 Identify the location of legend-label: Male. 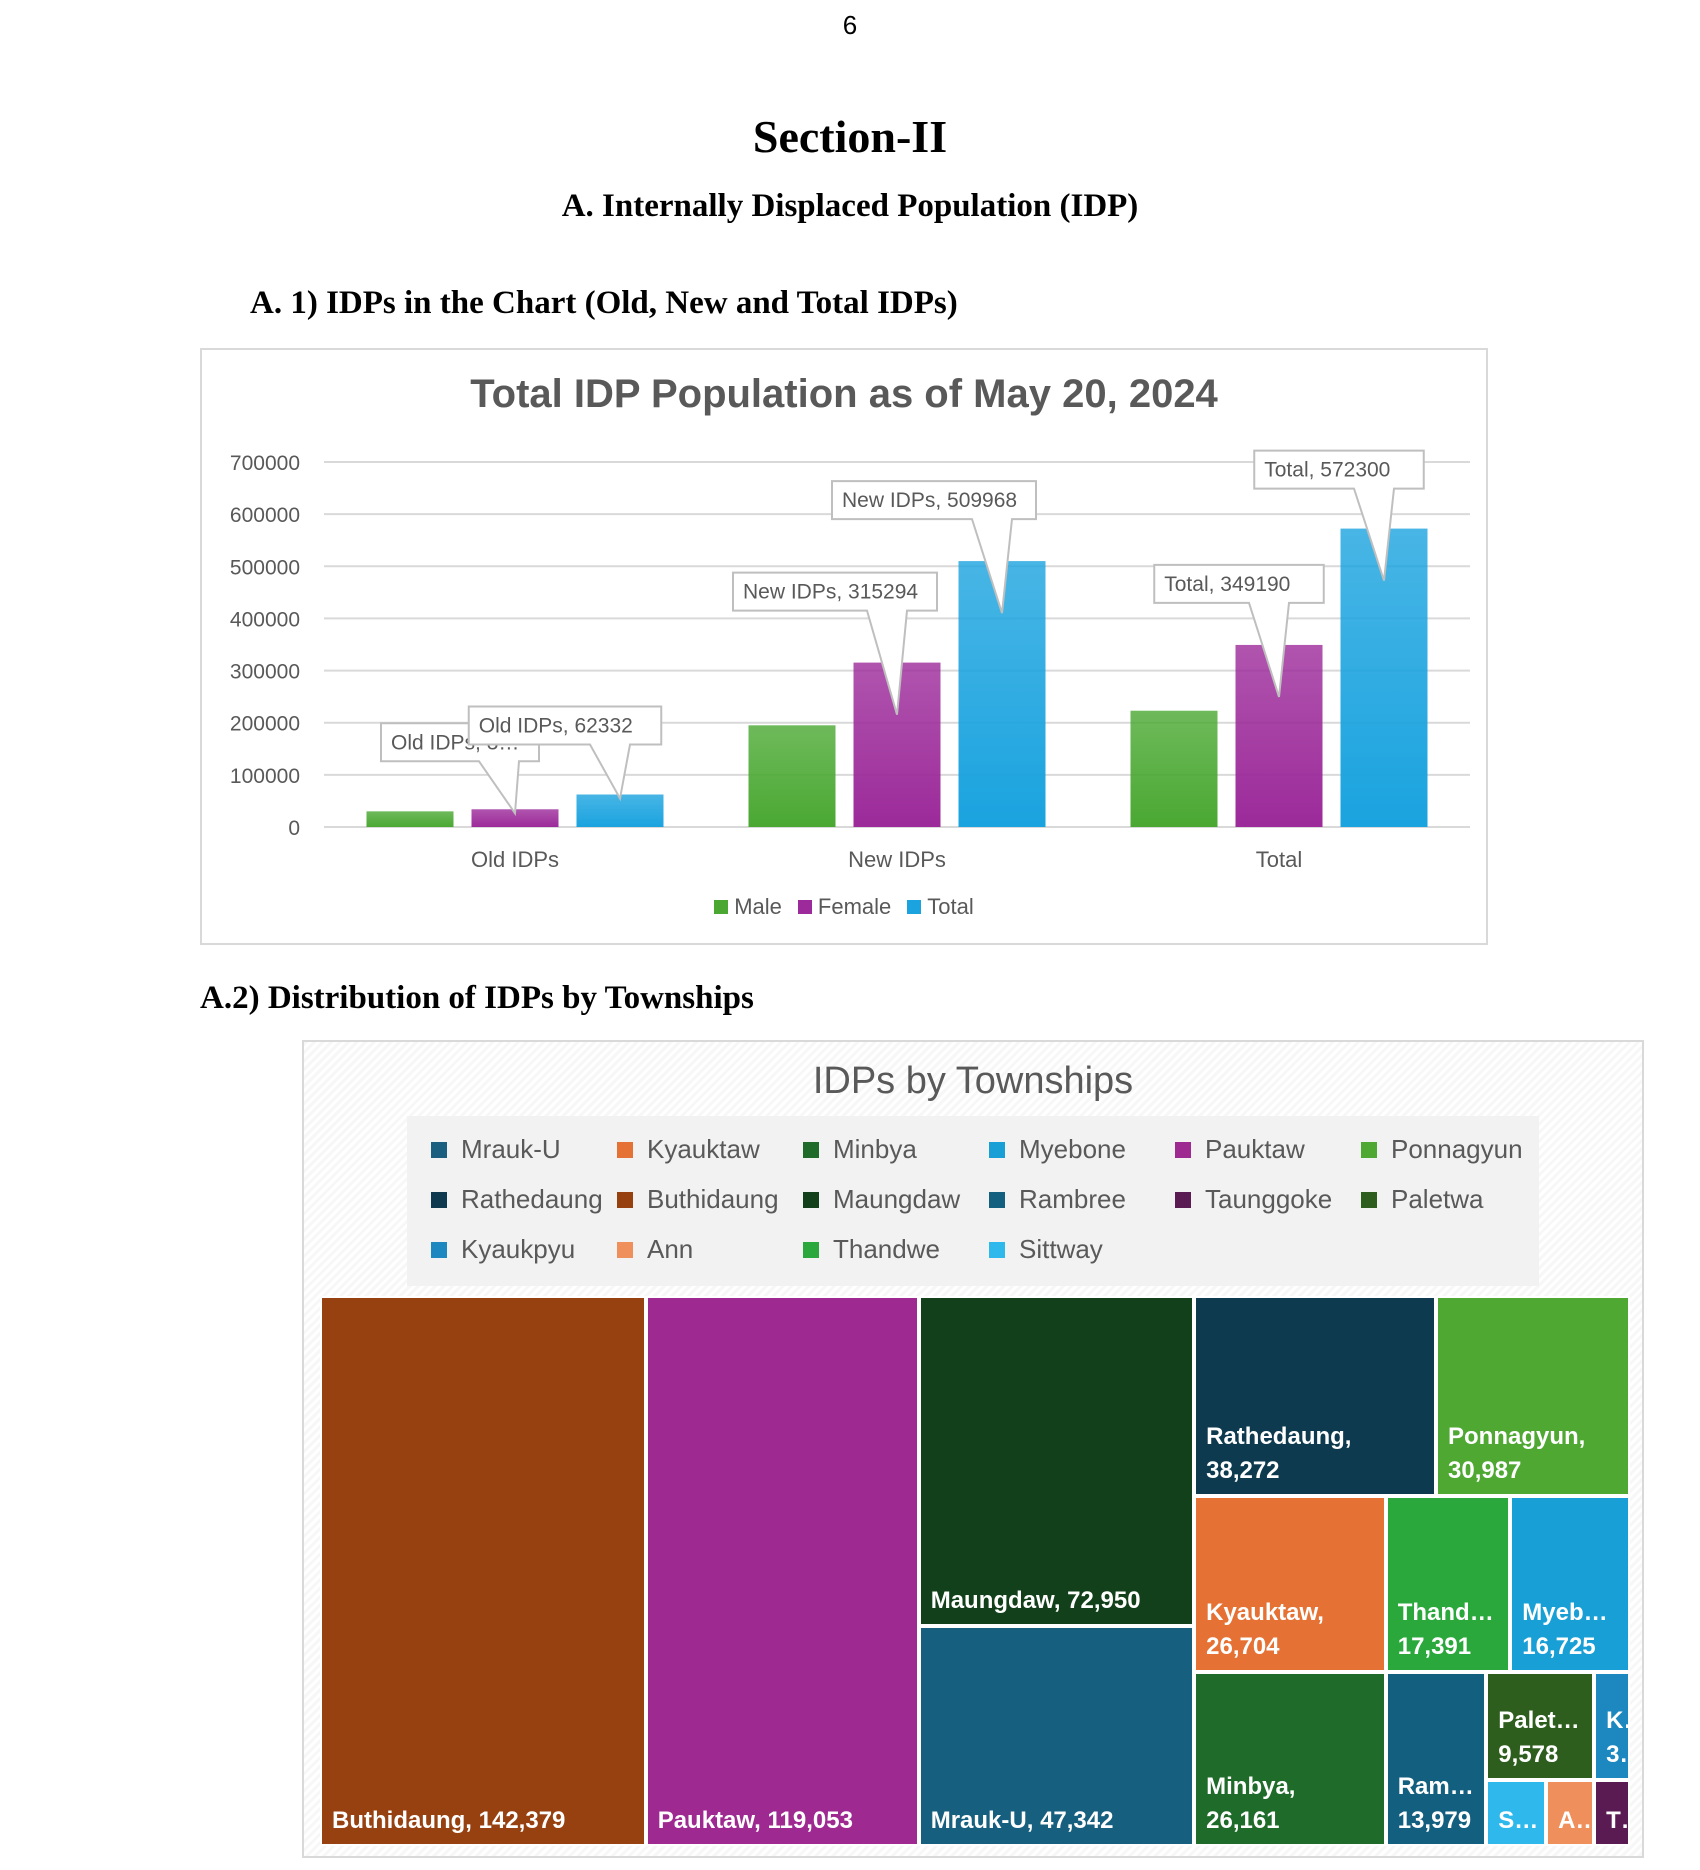
(758, 906).